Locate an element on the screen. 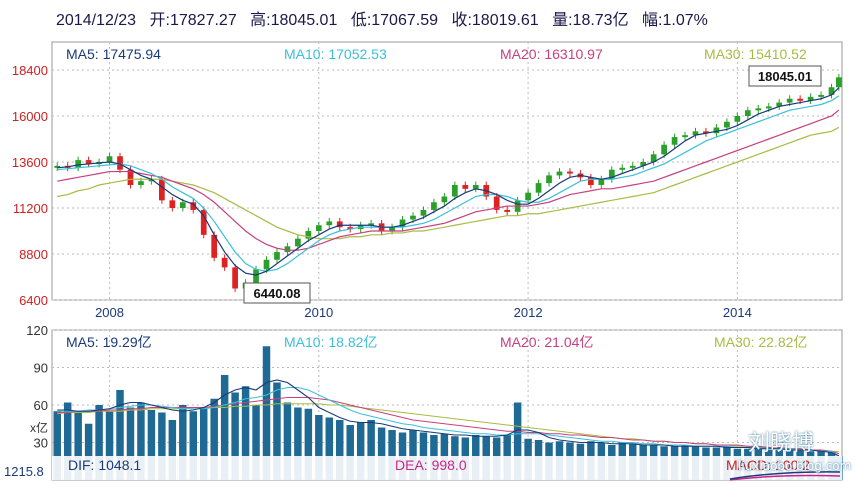 The height and width of the screenshot is (484, 858). dif-label: DIF: 1048.1 is located at coordinates (104, 465).